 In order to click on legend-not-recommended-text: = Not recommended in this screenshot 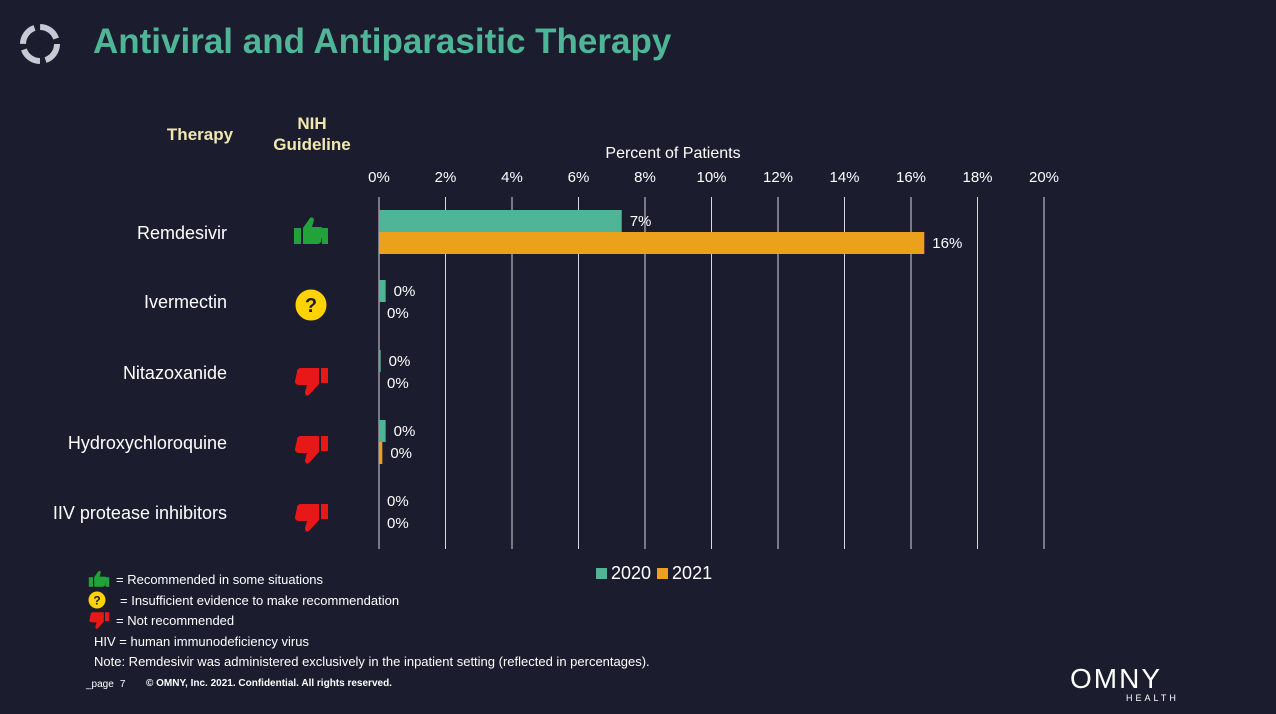, I will do `click(175, 620)`.